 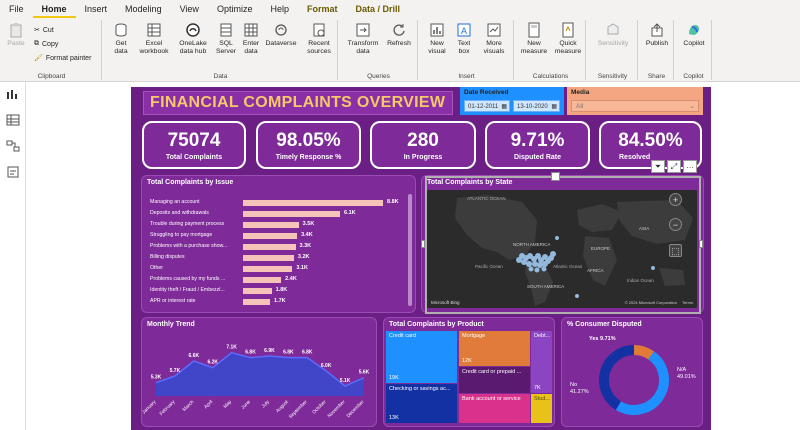 I want to click on map-label: Indian Ocean, so click(x=640, y=280).